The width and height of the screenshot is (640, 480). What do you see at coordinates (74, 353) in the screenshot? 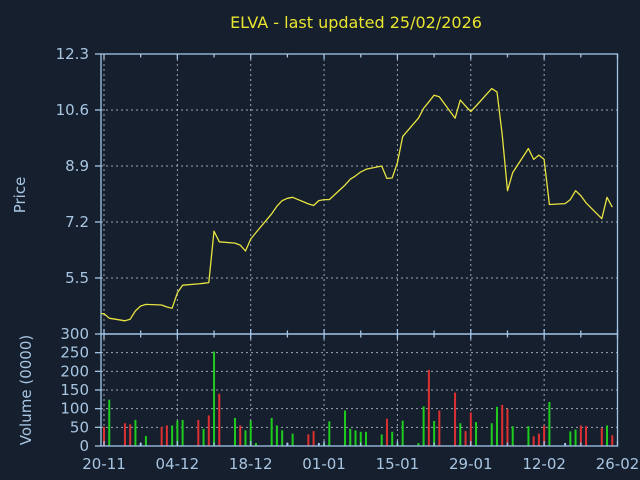
I see `volume-y-tick-label: 250` at bounding box center [74, 353].